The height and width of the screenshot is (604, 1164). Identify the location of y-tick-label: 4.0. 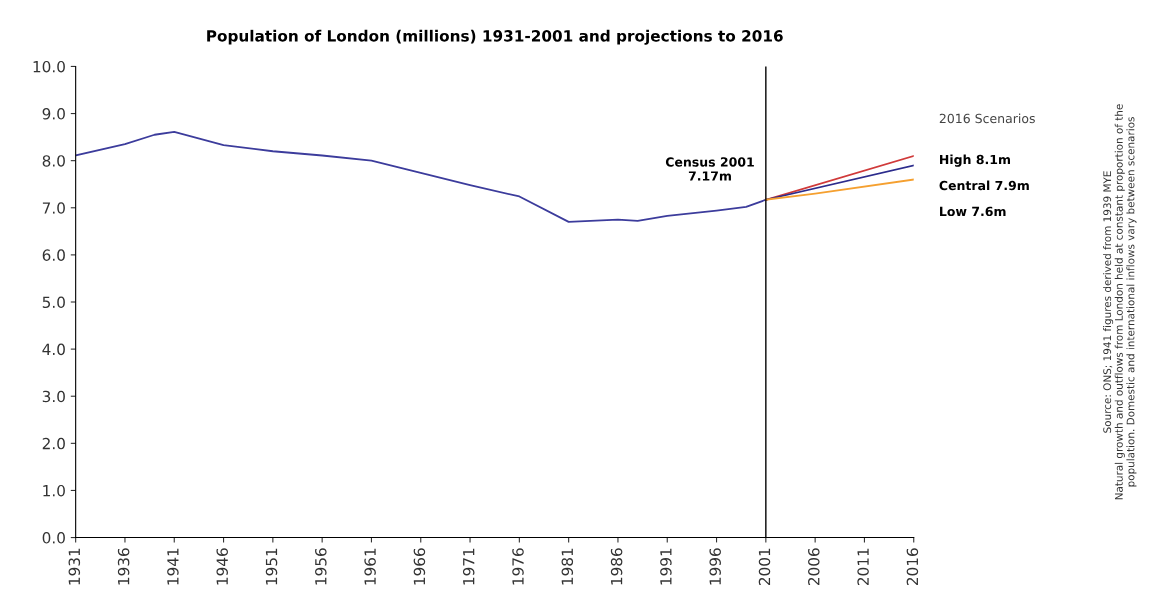
(53, 349).